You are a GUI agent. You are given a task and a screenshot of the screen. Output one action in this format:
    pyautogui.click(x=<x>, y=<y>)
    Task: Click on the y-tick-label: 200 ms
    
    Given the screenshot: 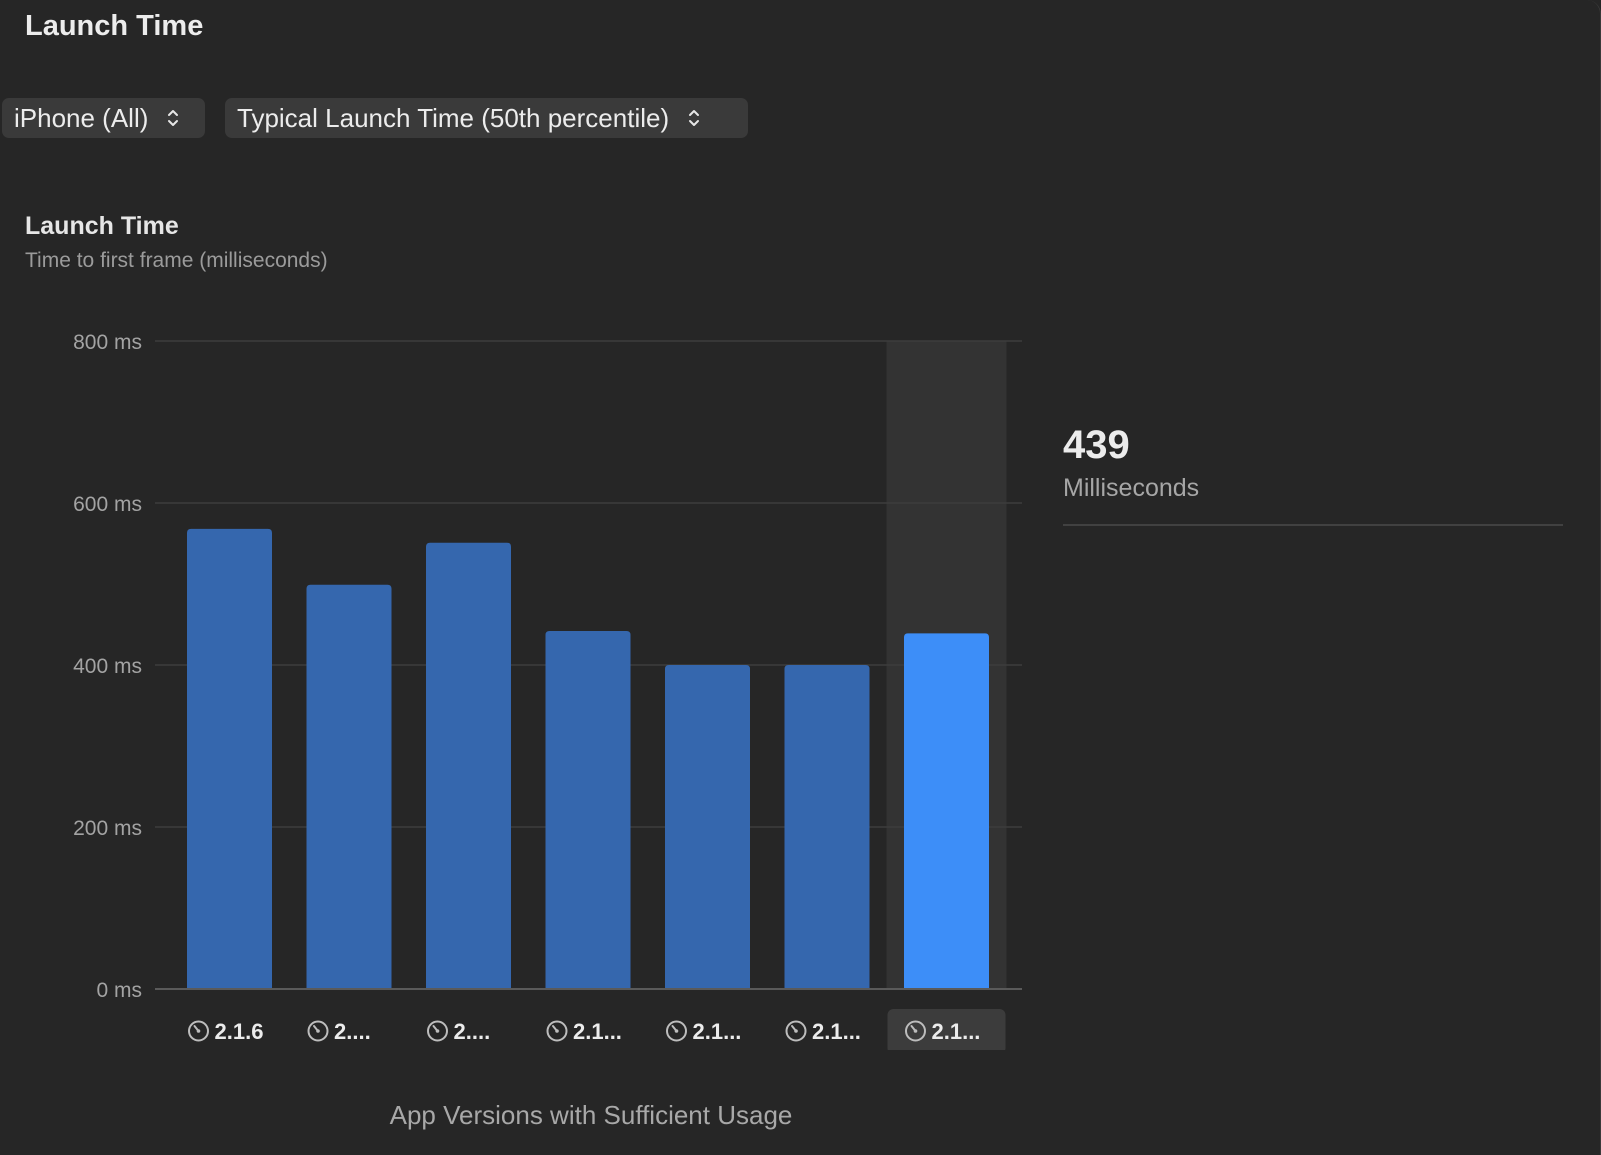 What is the action you would take?
    pyautogui.click(x=107, y=828)
    